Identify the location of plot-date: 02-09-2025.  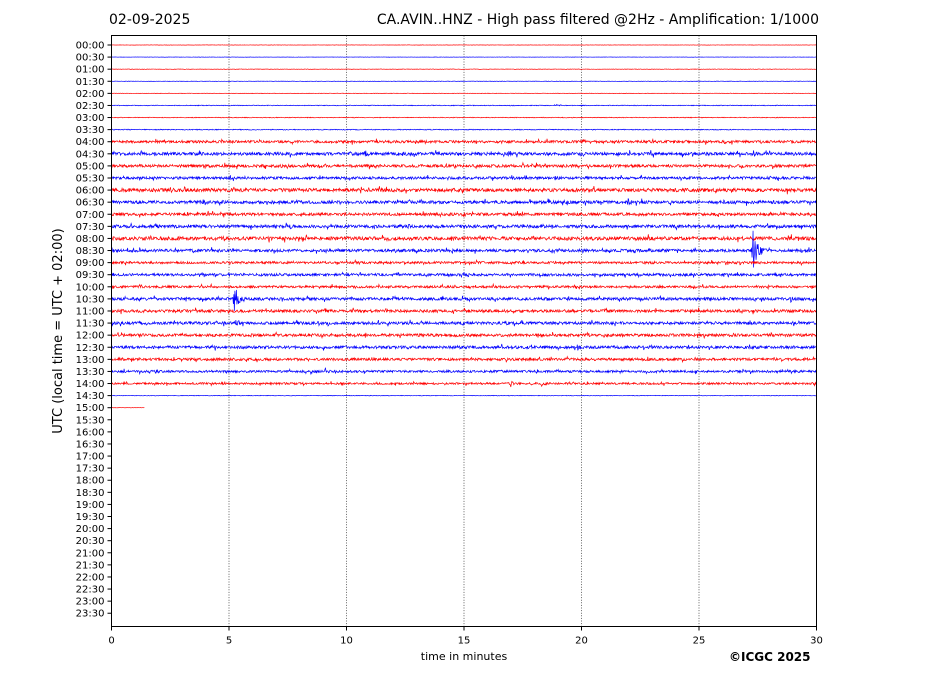
(150, 20).